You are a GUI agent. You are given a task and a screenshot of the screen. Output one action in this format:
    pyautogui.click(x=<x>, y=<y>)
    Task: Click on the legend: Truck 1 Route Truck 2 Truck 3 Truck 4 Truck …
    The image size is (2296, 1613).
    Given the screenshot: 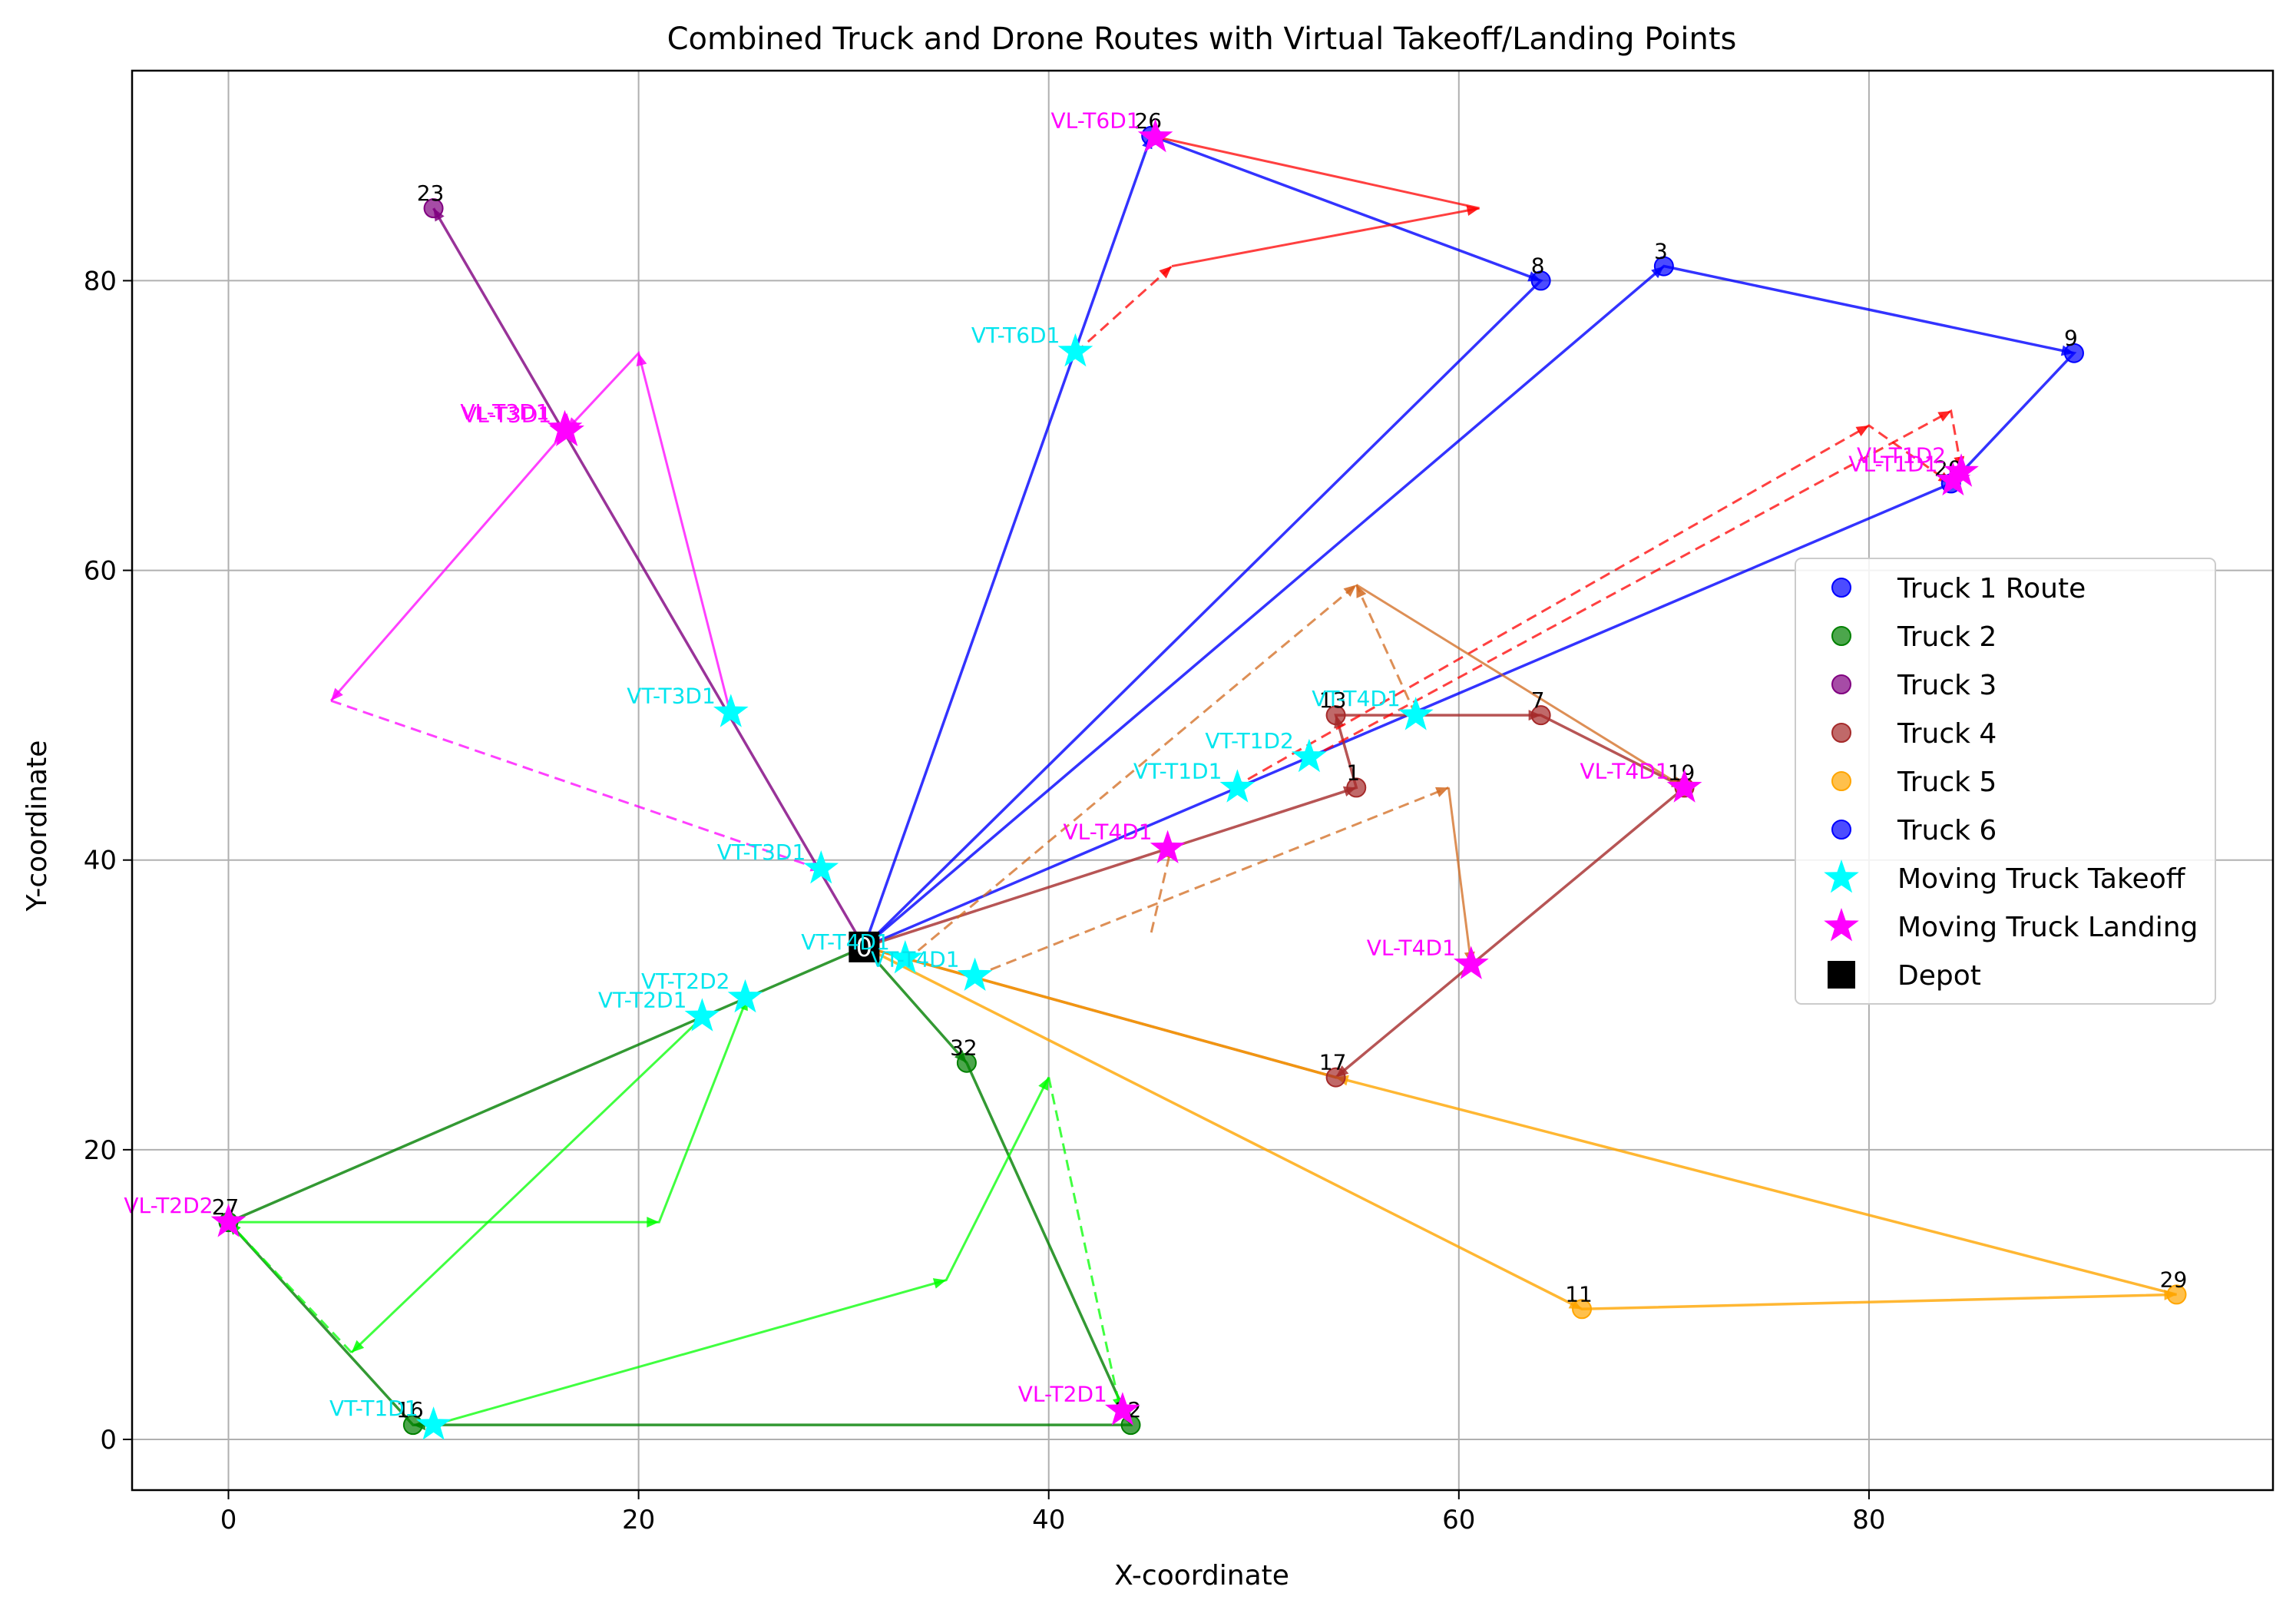 What is the action you would take?
    pyautogui.click(x=2006, y=781)
    